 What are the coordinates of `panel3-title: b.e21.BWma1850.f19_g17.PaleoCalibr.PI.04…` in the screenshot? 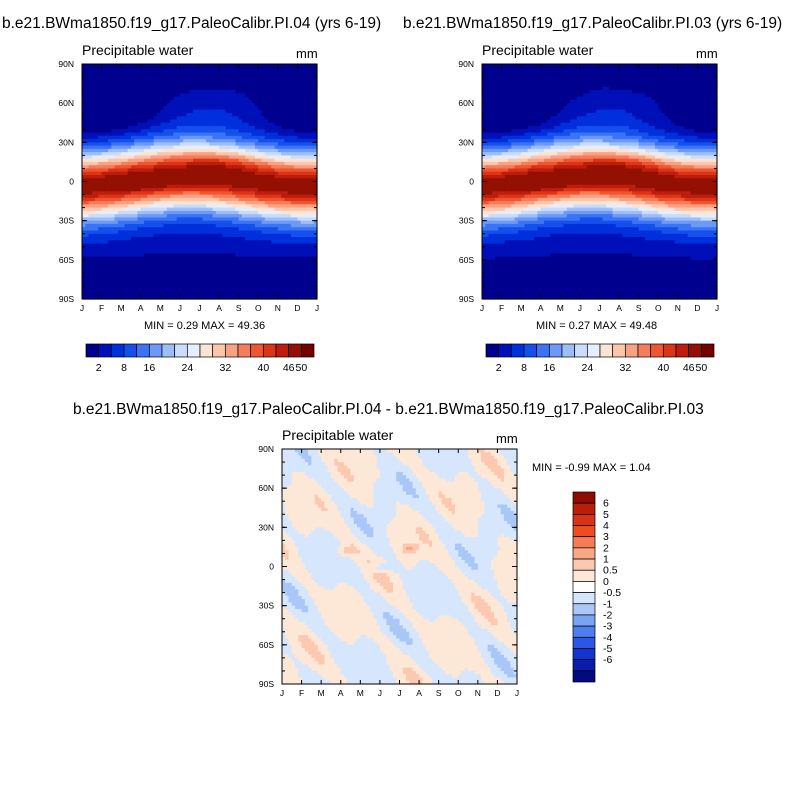 It's located at (388, 409).